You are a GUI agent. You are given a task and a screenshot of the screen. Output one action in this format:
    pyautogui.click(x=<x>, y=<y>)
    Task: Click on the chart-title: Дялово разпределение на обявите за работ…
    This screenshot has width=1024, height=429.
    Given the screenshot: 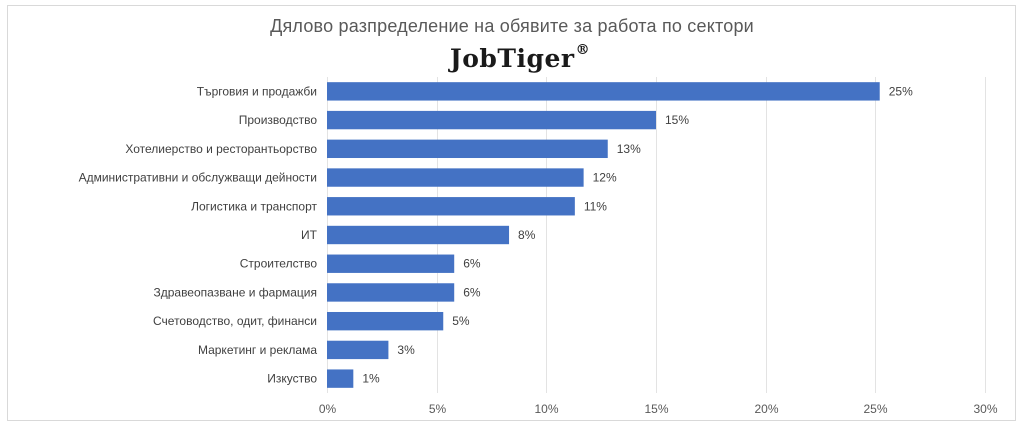 What is the action you would take?
    pyautogui.click(x=512, y=26)
    